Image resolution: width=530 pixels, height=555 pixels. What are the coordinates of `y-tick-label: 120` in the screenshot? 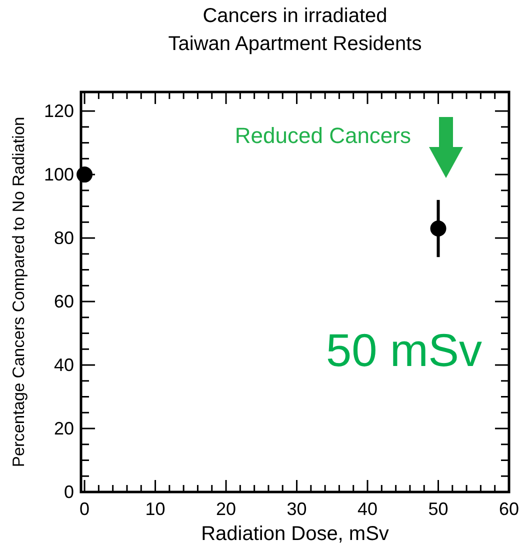 It's located at (59, 111).